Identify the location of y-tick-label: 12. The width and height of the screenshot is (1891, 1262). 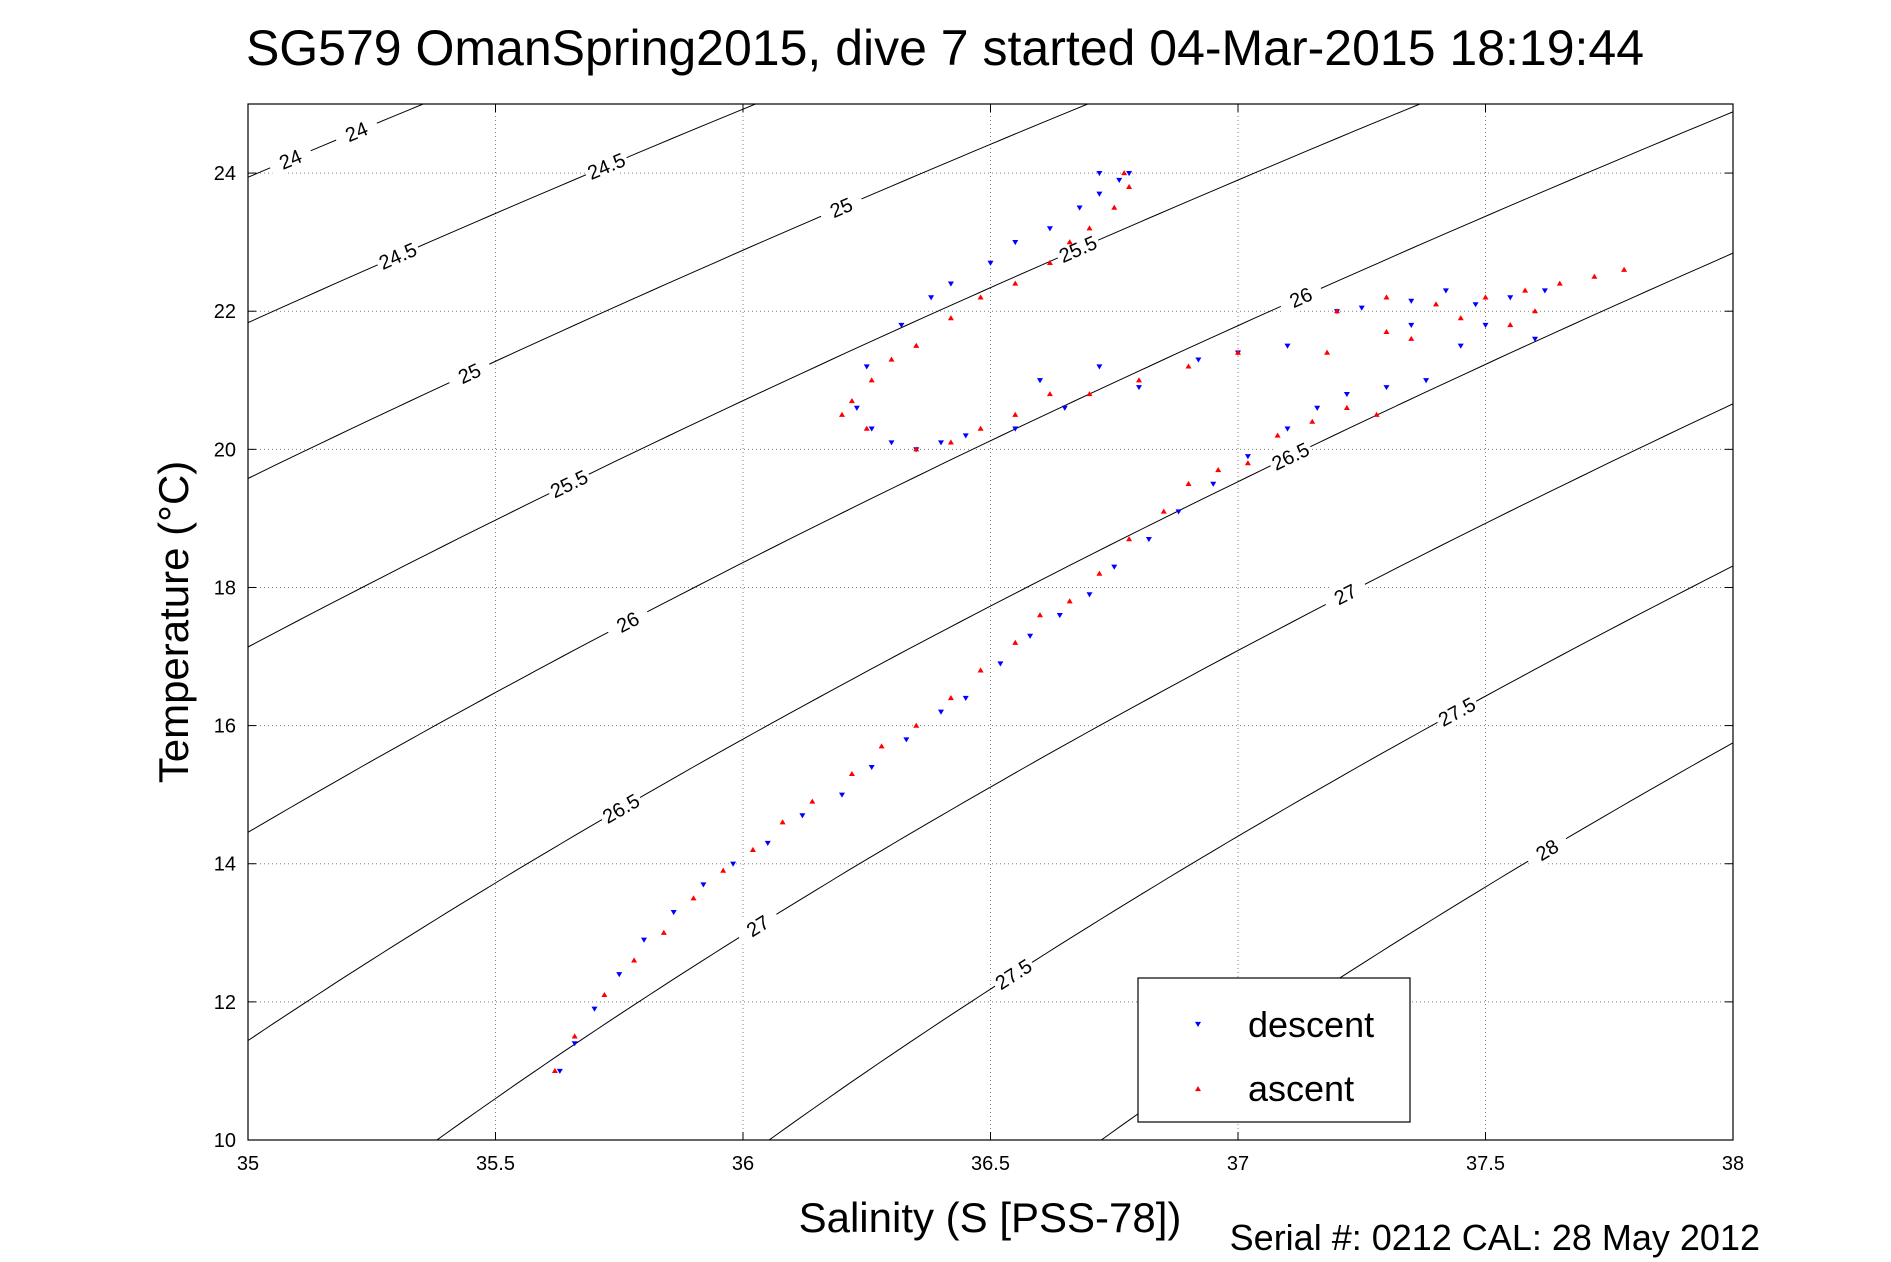
(225, 1003).